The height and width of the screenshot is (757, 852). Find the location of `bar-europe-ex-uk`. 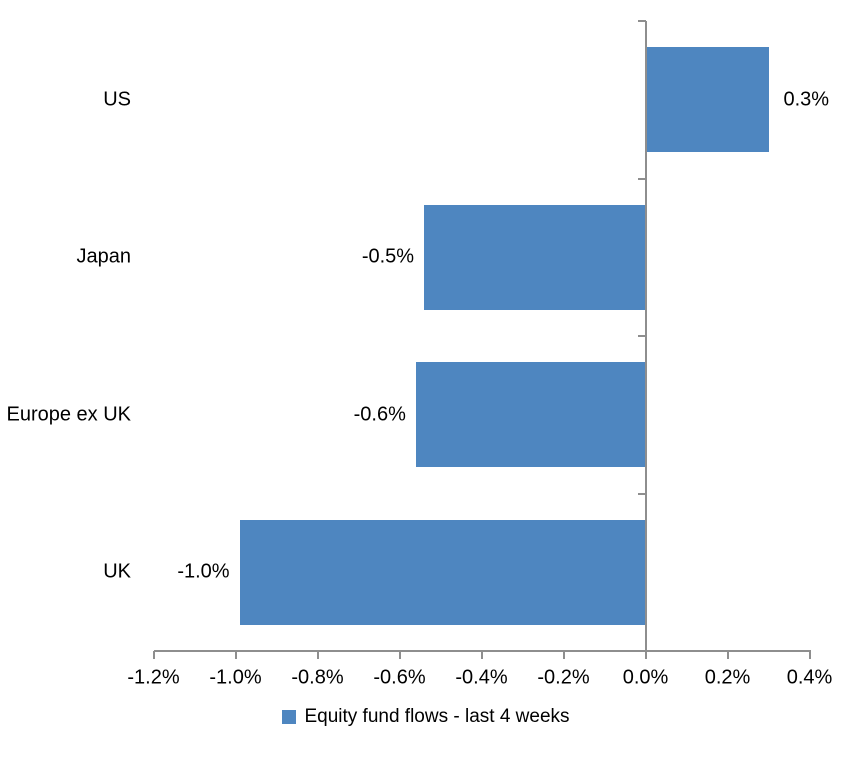

bar-europe-ex-uk is located at coordinates (530, 415).